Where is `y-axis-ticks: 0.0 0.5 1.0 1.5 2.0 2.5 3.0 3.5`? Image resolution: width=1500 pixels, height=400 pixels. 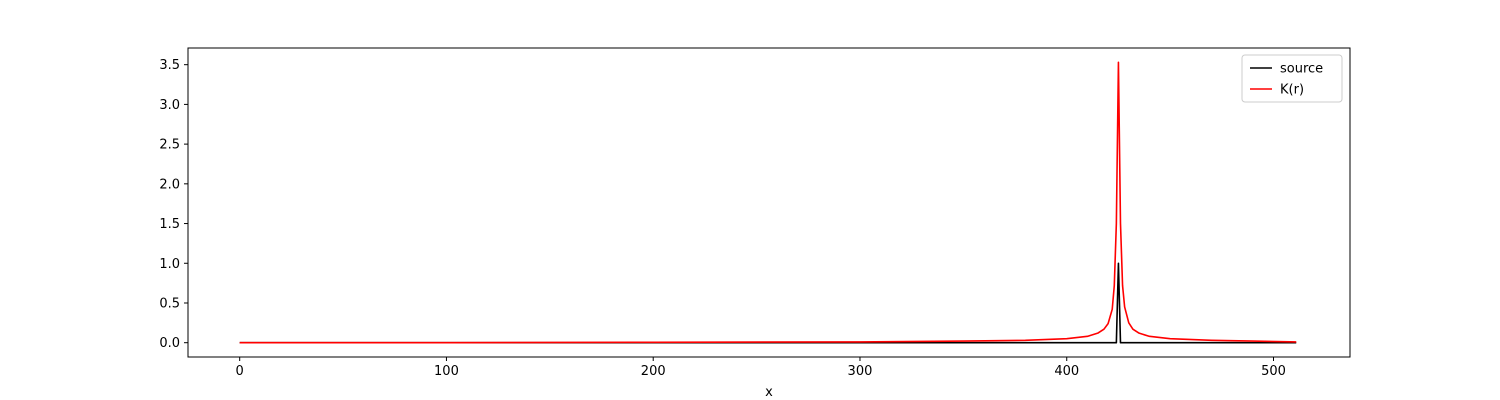 y-axis-ticks: 0.0 0.5 1.0 1.5 2.0 2.5 3.0 3.5 is located at coordinates (173, 204).